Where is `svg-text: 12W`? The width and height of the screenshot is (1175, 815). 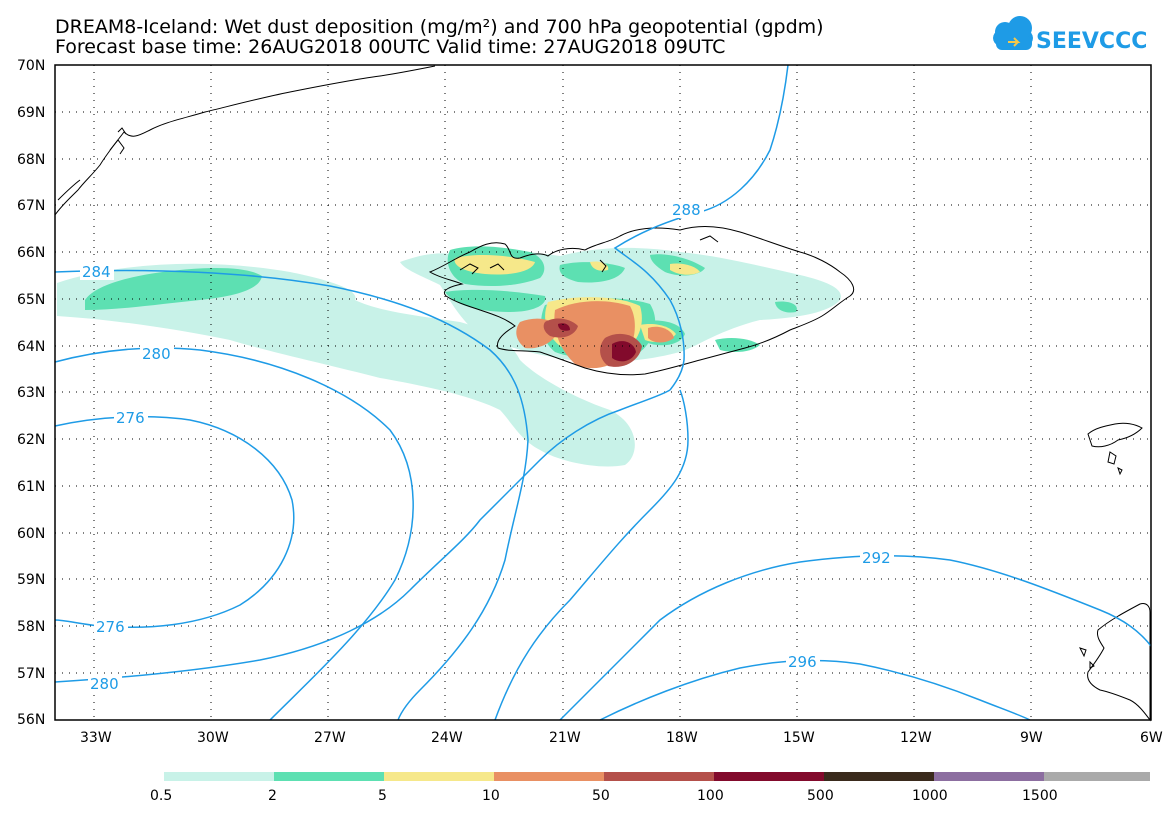
svg-text: 12W is located at coordinates (916, 738).